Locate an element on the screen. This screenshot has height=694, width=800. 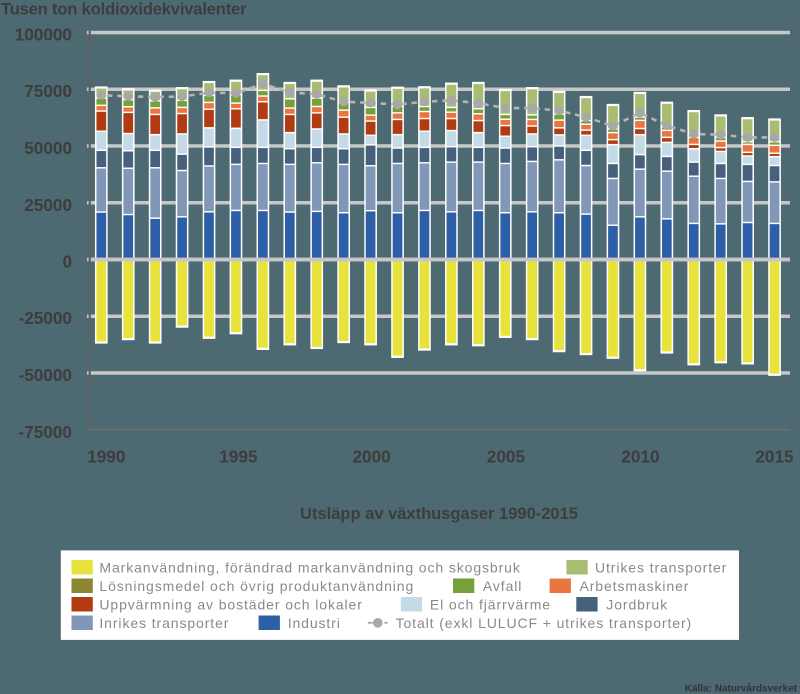
svg-text: Inrikes transporter is located at coordinates (164, 623).